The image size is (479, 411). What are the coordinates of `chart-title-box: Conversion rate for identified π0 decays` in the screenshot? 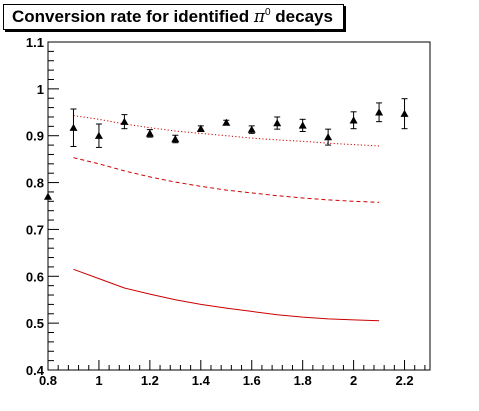 It's located at (173, 17).